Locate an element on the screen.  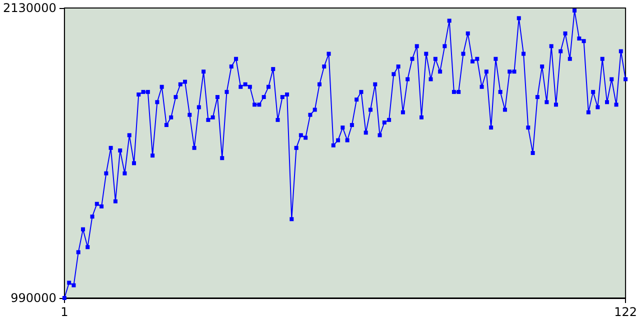
x-tick-label: 122 is located at coordinates (625, 312).